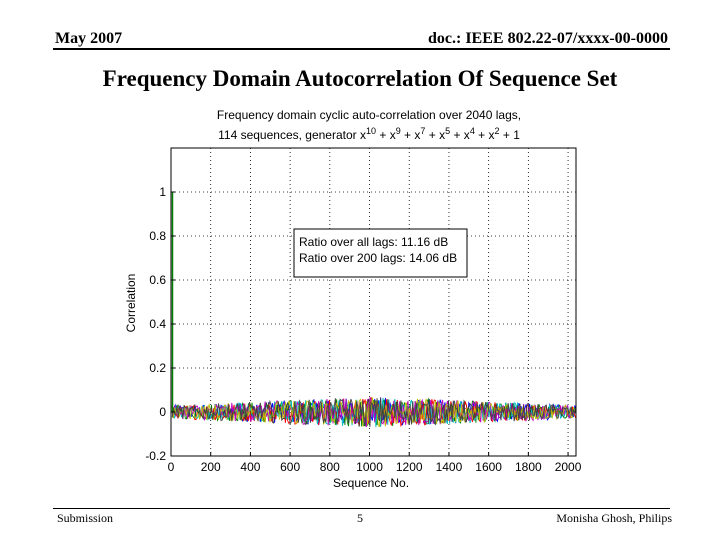 This screenshot has height=540, width=720. Describe the element at coordinates (488, 467) in the screenshot. I see `x-tick-label: 1600` at that location.